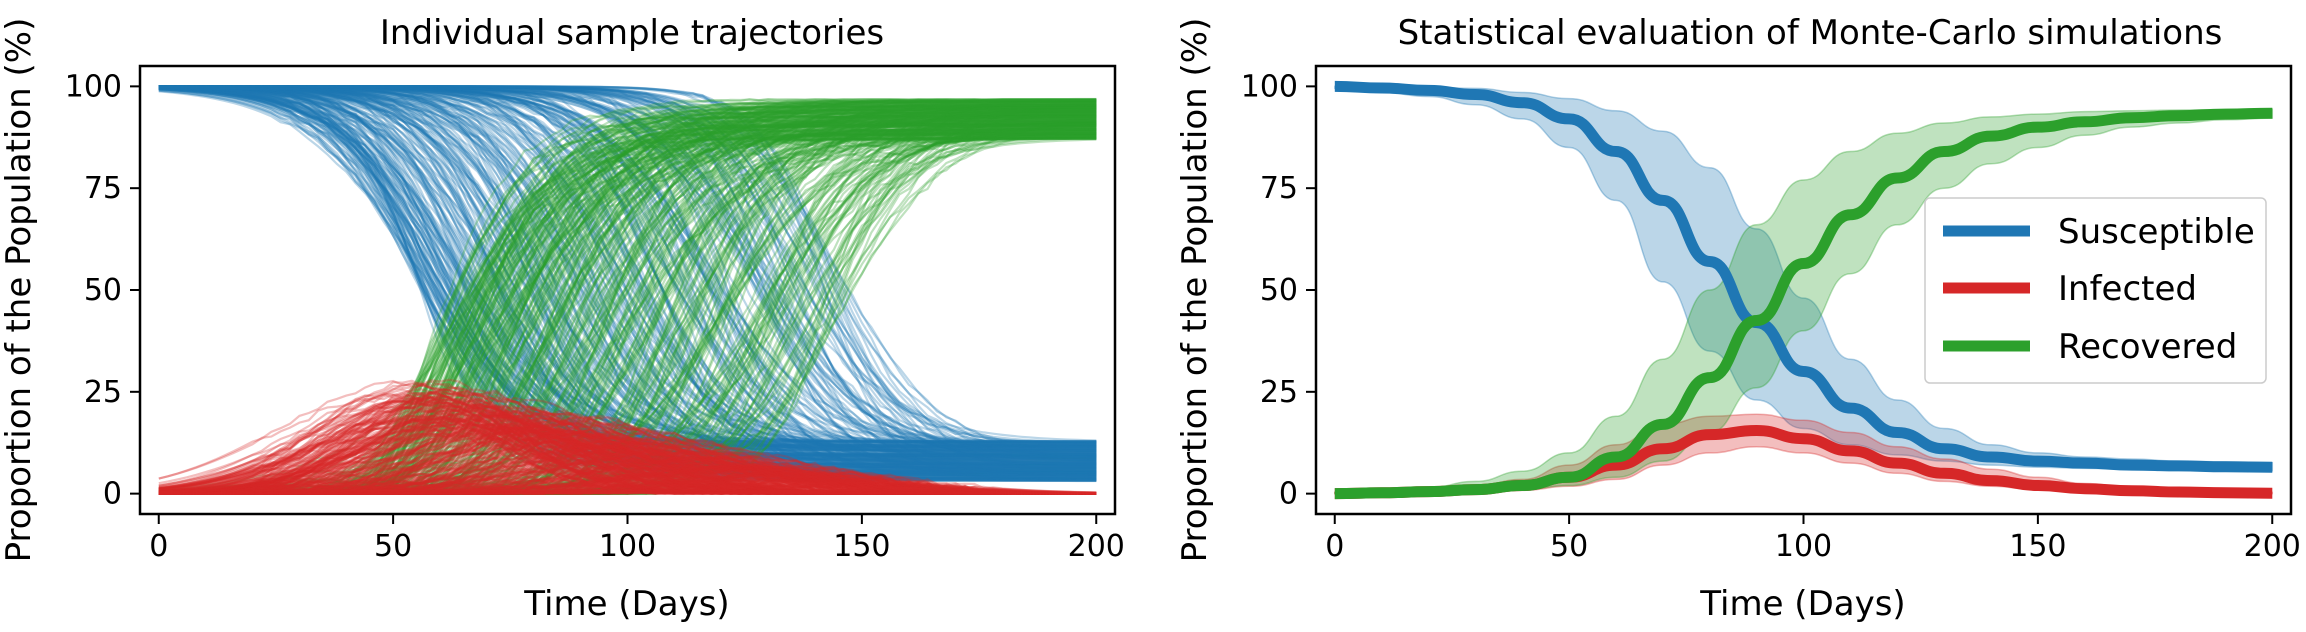 The width and height of the screenshot is (2306, 632). What do you see at coordinates (1269, 86) in the screenshot?
I see `right-y-tick-label: 100` at bounding box center [1269, 86].